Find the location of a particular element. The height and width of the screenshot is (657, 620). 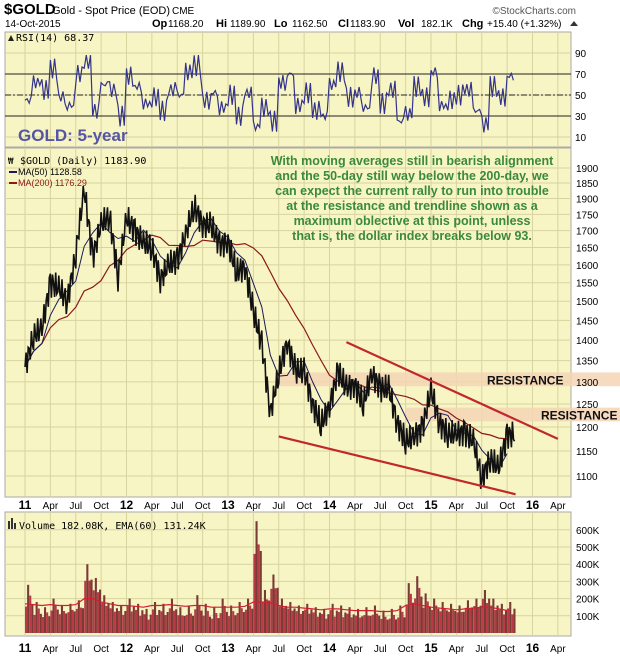

low-label: Lo is located at coordinates (281, 24).